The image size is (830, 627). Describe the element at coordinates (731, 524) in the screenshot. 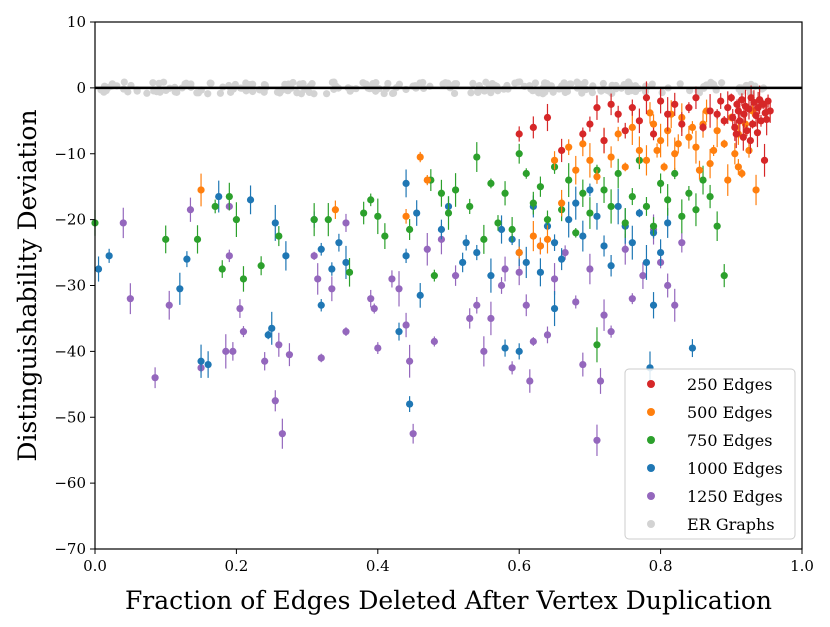

I see `legend-label: ER Graphs` at that location.